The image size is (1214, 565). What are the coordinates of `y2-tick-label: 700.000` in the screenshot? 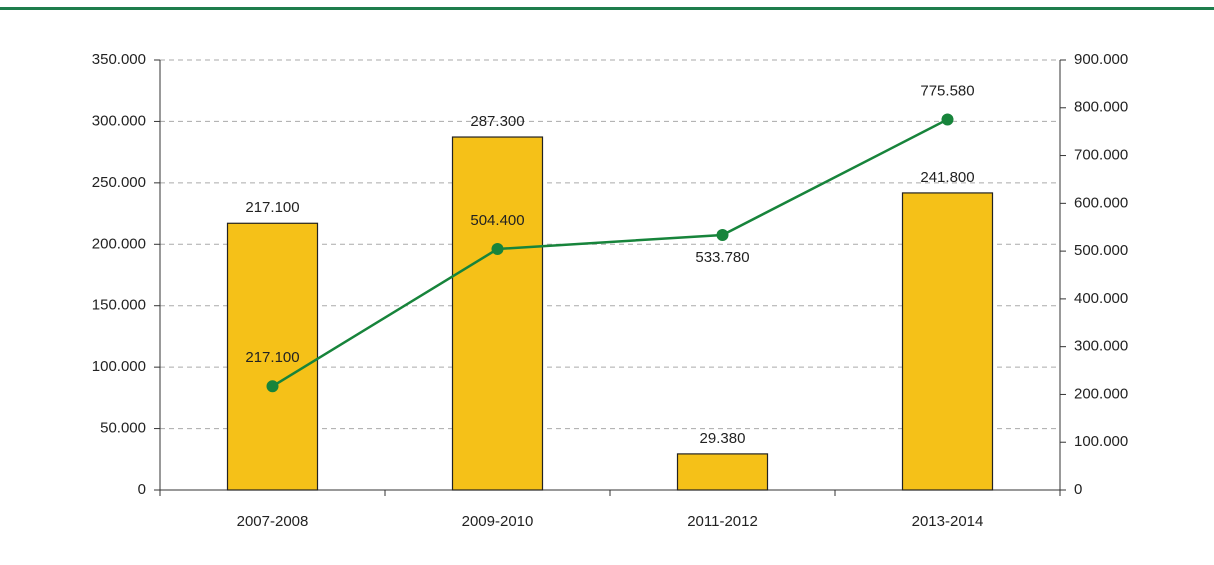 It's located at (1101, 155).